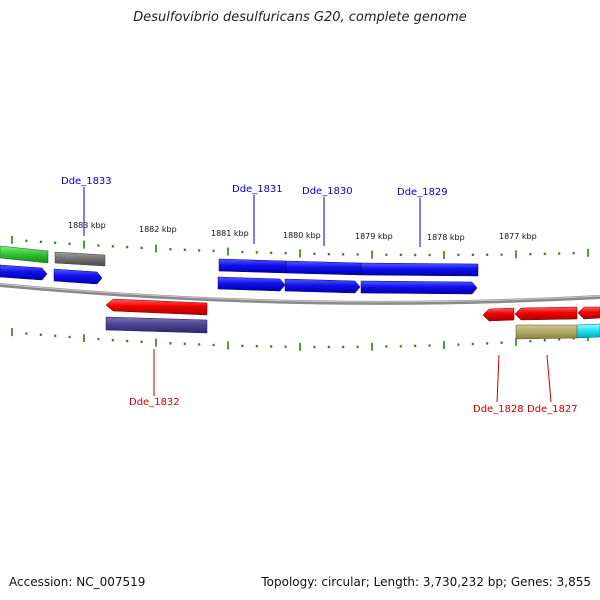 Image resolution: width=600 pixels, height=600 pixels. What do you see at coordinates (302, 235) in the screenshot?
I see `scale-label-1880: 1880 kbp` at bounding box center [302, 235].